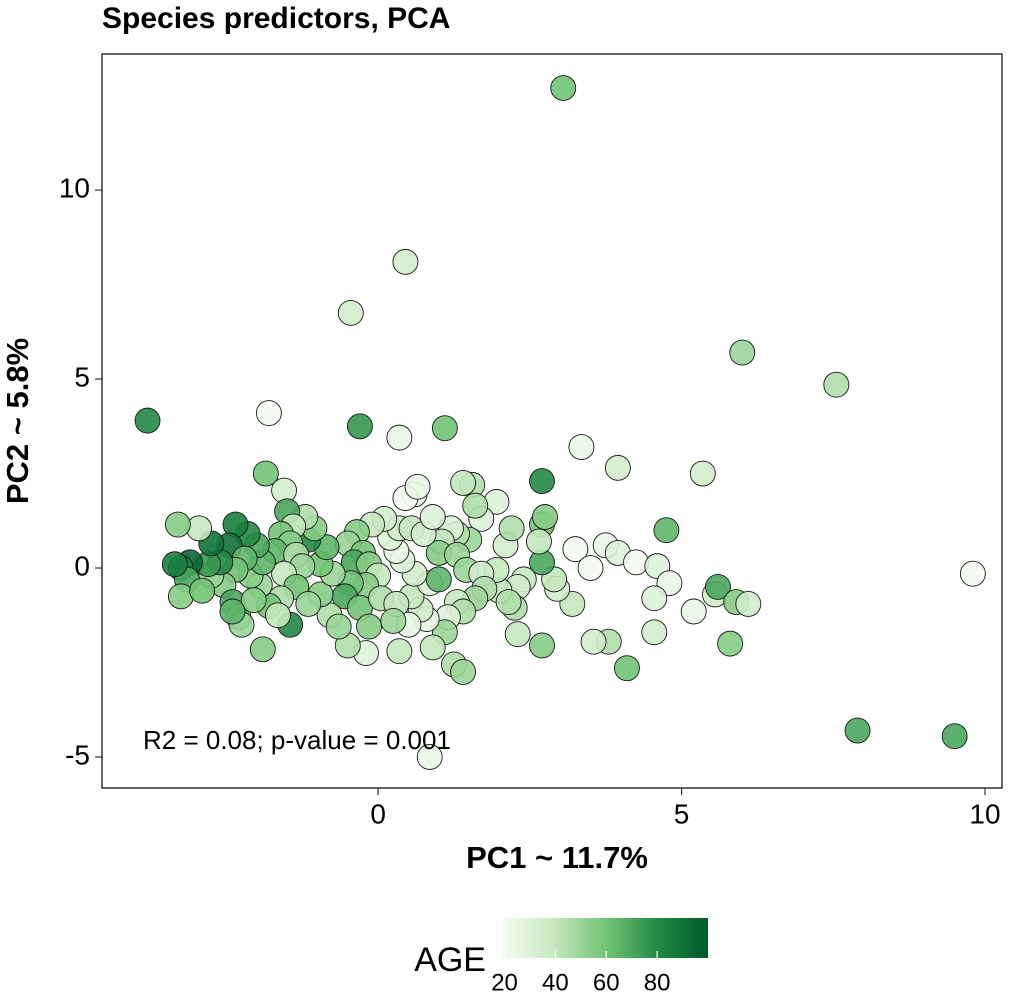 The height and width of the screenshot is (1000, 1020). Describe the element at coordinates (74, 187) in the screenshot. I see `y-tick-label: 10` at that location.